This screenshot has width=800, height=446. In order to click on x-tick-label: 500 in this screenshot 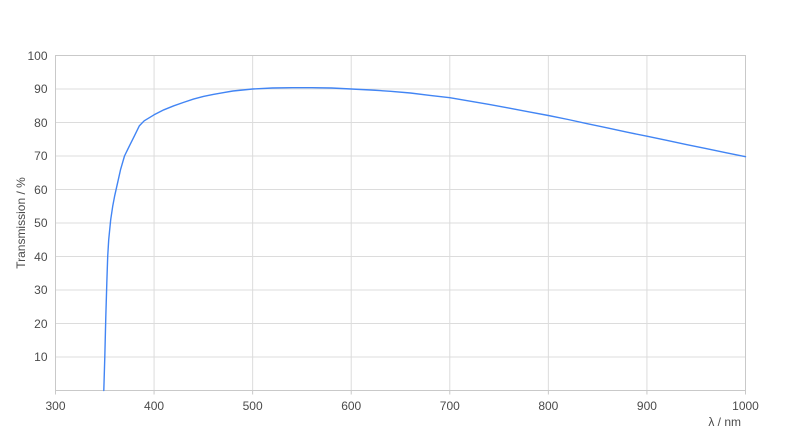, I will do `click(252, 405)`.